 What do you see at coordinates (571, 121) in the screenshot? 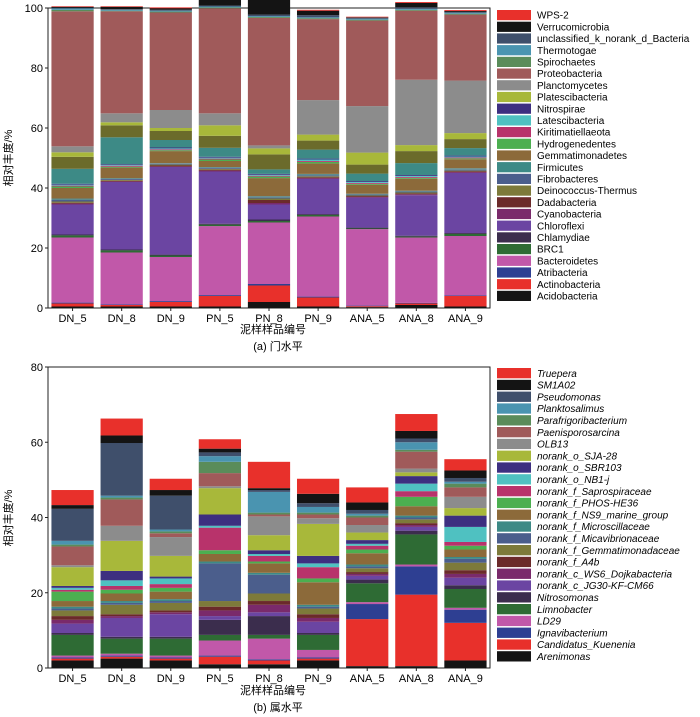
I see `legend-entry: Latescibacteria` at bounding box center [571, 121].